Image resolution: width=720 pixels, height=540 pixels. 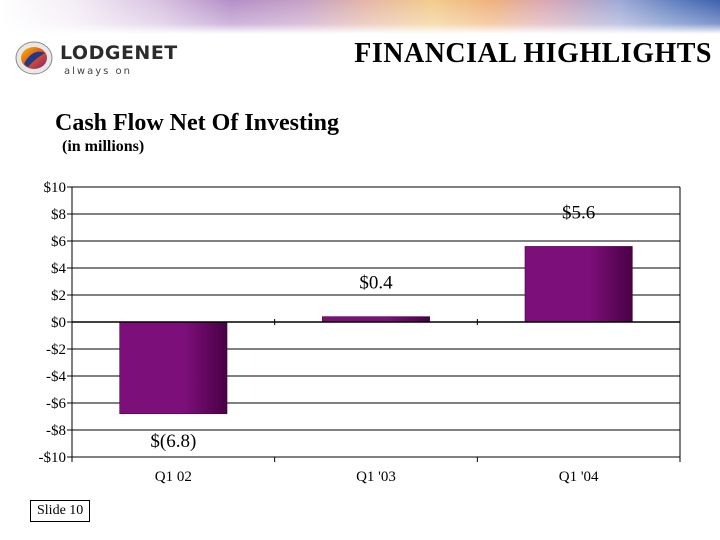 I want to click on y-tick-label: $2, so click(x=58, y=296).